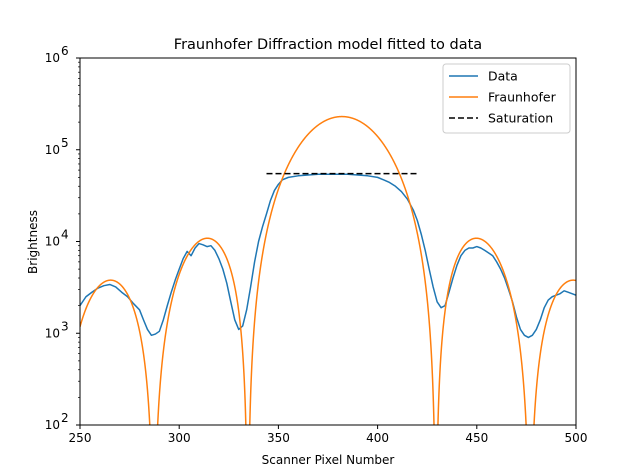 Image resolution: width=640 pixels, height=476 pixels. Describe the element at coordinates (503, 76) in the screenshot. I see `legend-label-data: Data` at that location.